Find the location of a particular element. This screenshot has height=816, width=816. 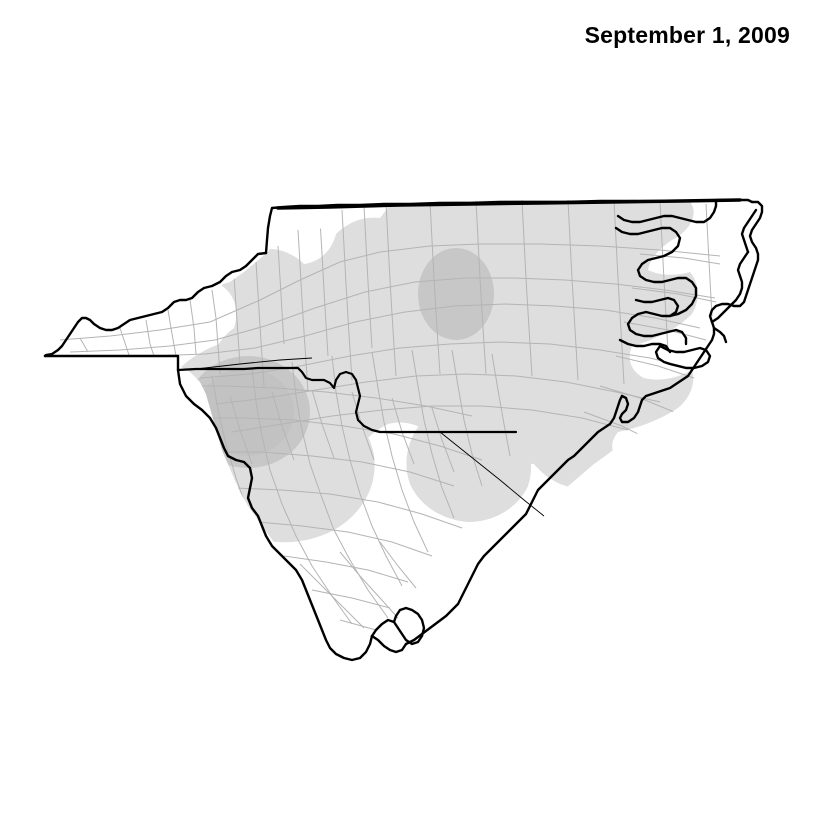

nc-va-border-emphasis is located at coordinates (509, 204).